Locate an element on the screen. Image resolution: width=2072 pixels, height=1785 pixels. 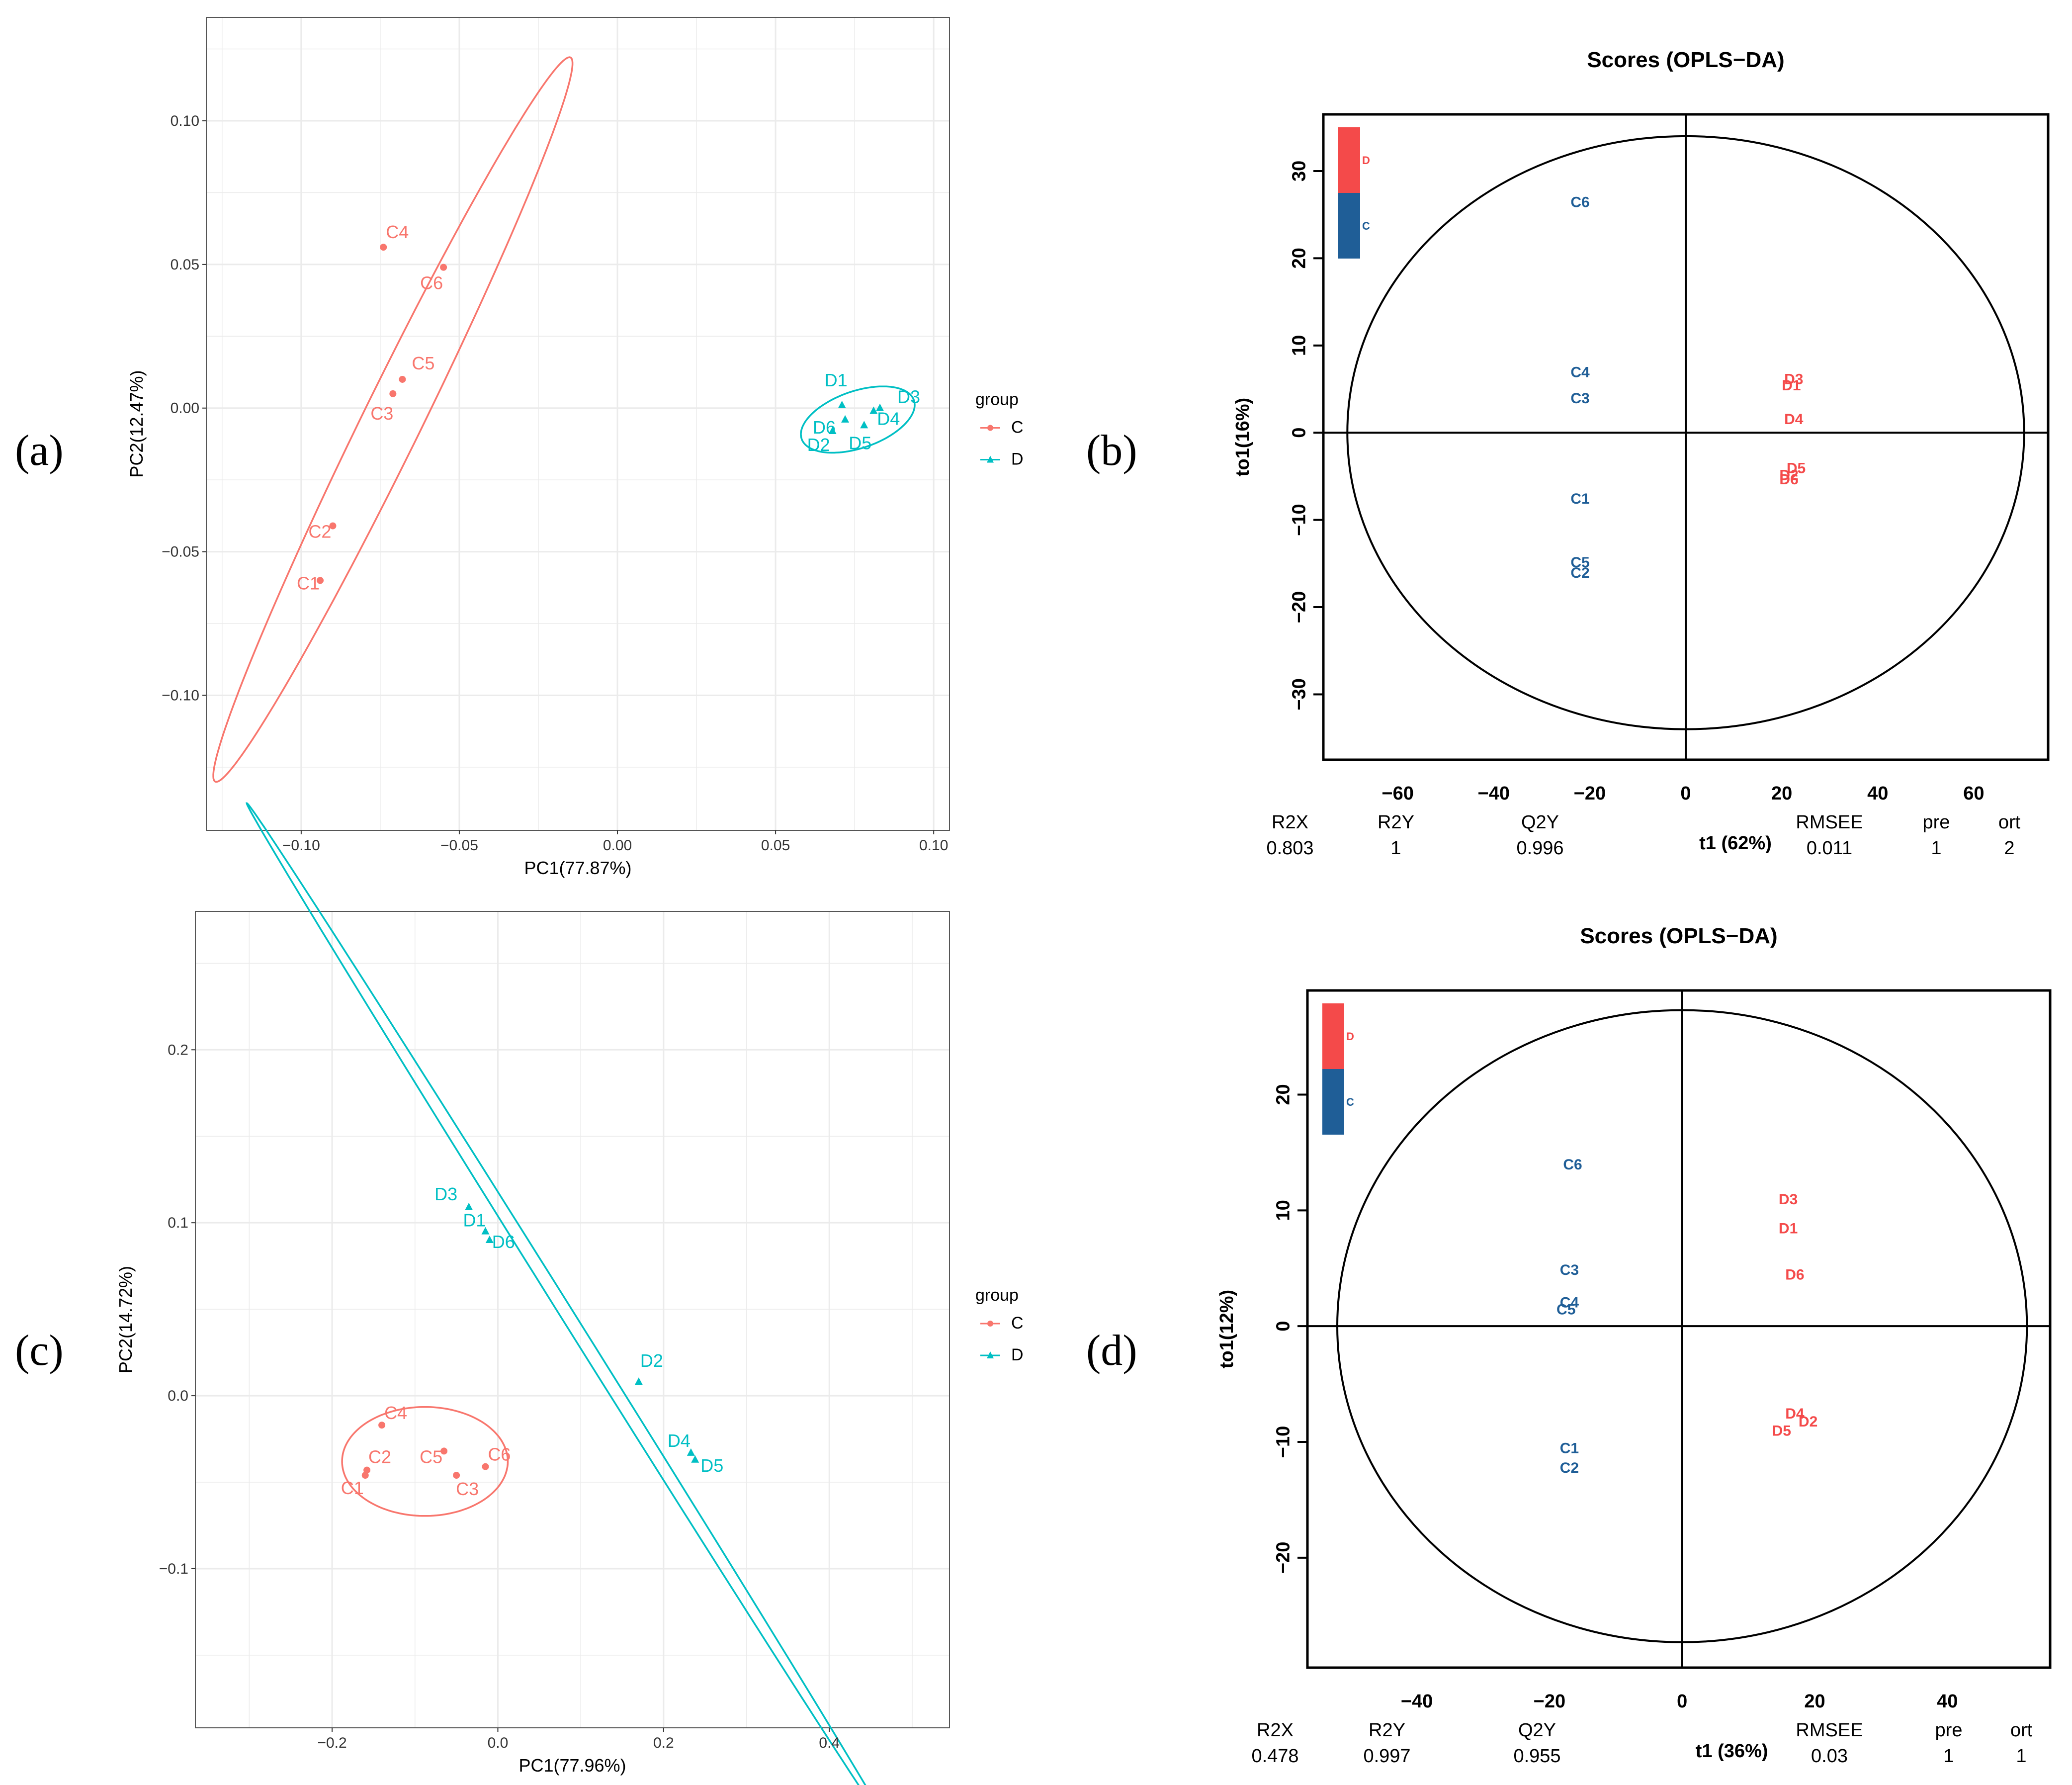
x-tick-label: 0.4 is located at coordinates (830, 1743).